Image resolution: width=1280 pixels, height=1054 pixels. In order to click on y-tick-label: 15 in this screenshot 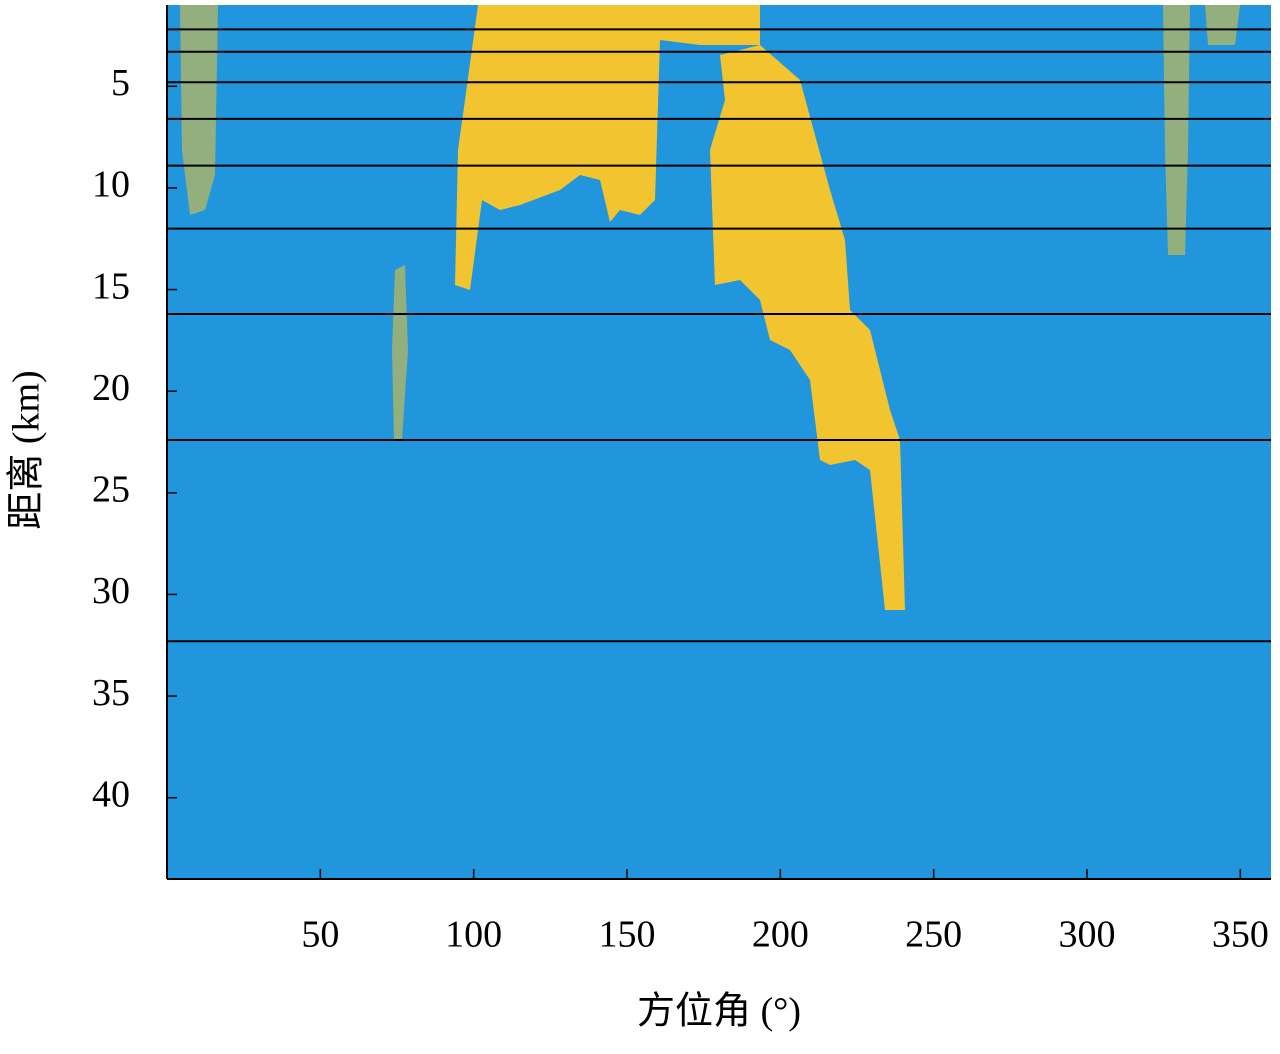, I will do `click(111, 286)`.